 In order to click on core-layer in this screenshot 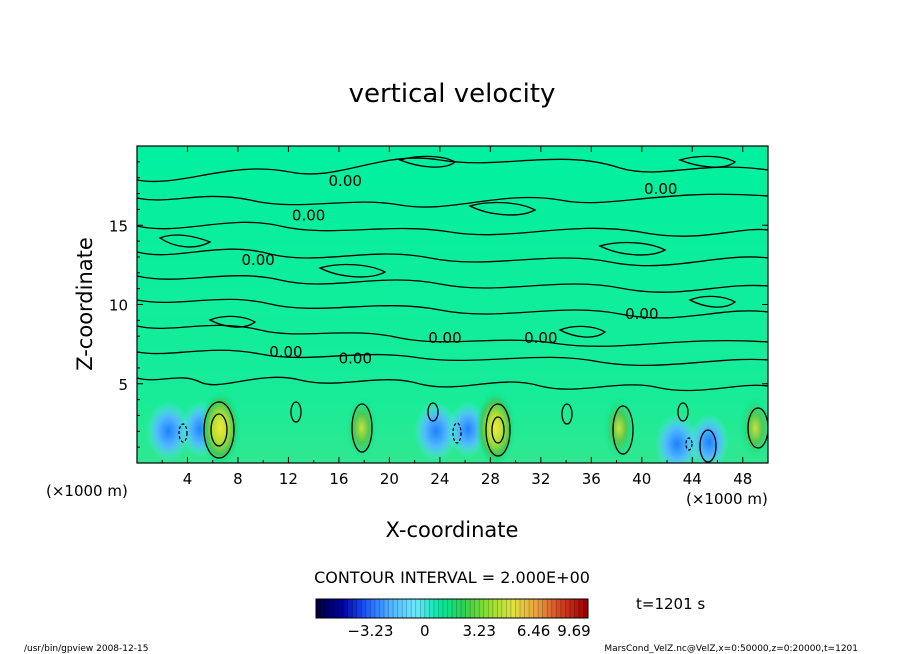, I will do `click(457, 426)`.